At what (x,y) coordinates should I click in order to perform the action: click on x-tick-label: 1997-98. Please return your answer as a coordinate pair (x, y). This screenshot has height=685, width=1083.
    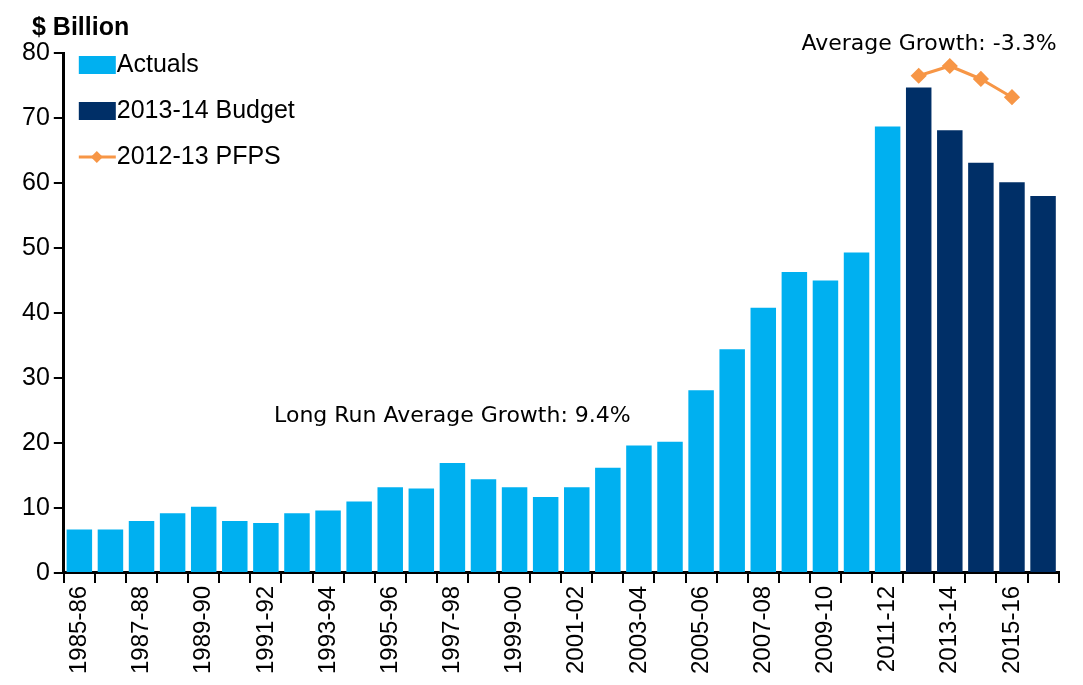
    Looking at the image, I should click on (451, 629).